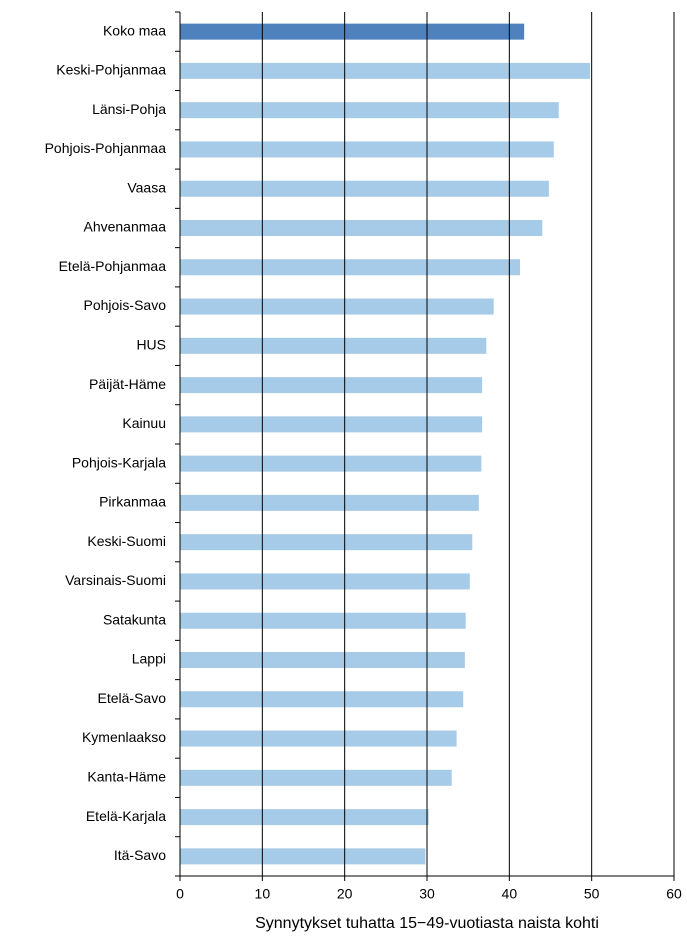 This screenshot has height=938, width=687. What do you see at coordinates (134, 30) in the screenshot?
I see `y-tick-label: Koko maa` at bounding box center [134, 30].